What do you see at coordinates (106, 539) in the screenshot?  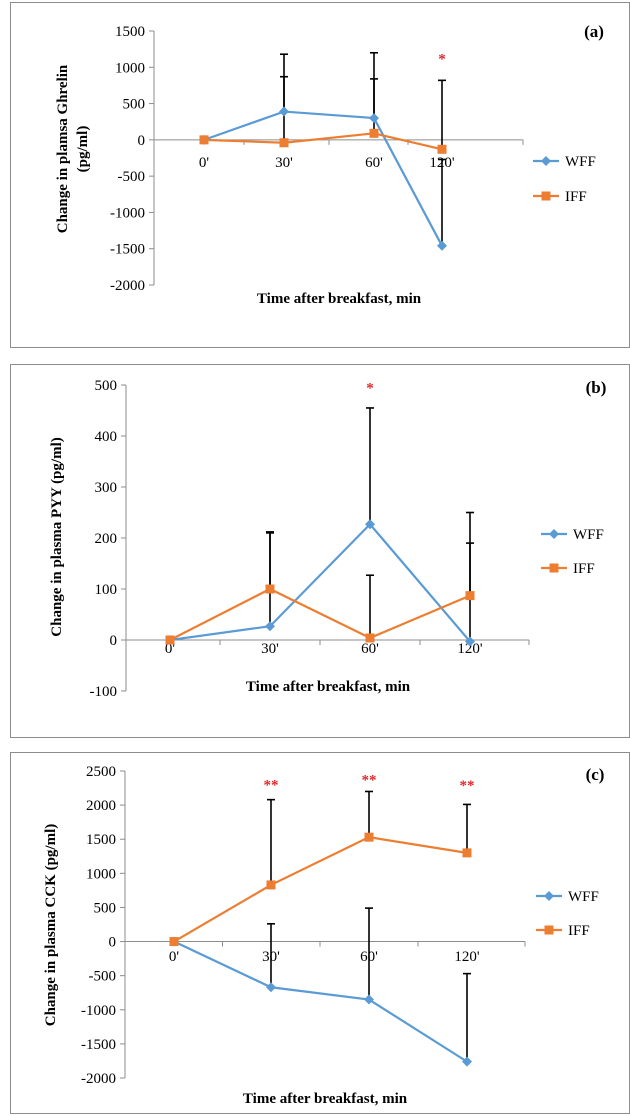 I see `y-tick-label: 200` at bounding box center [106, 539].